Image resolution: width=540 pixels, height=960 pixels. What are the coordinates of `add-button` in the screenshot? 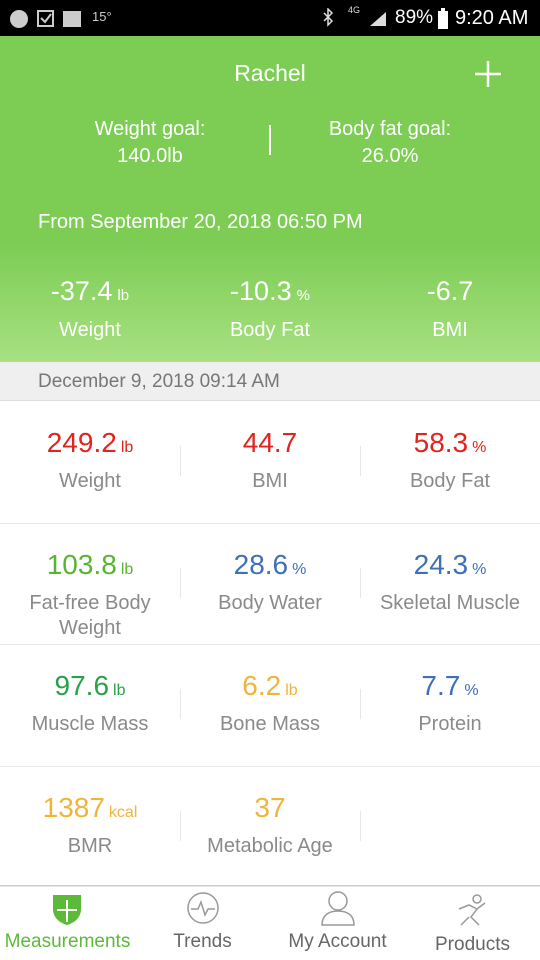 It's located at (488, 74).